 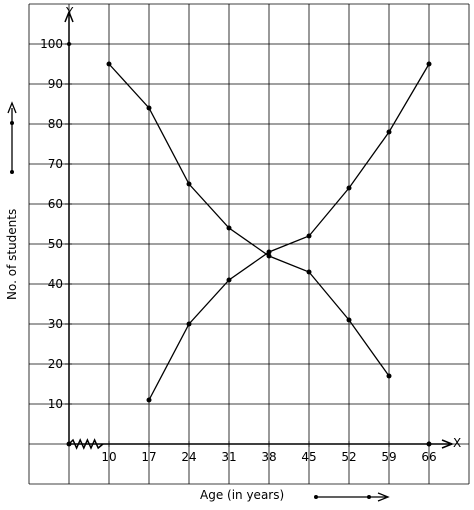 What do you see at coordinates (55, 364) in the screenshot?
I see `y-tick-label: 20` at bounding box center [55, 364].